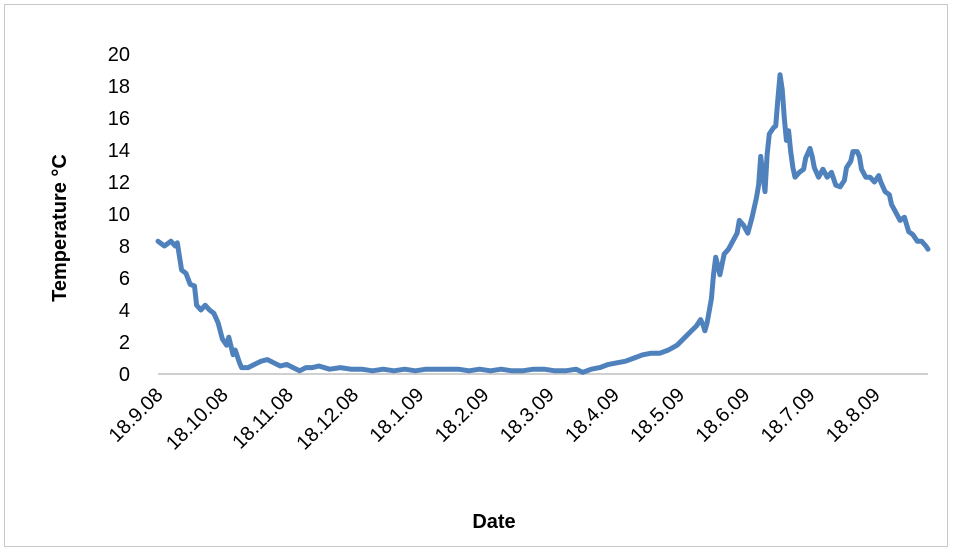 The image size is (954, 553). I want to click on y-tick-label: 0, so click(124, 375).